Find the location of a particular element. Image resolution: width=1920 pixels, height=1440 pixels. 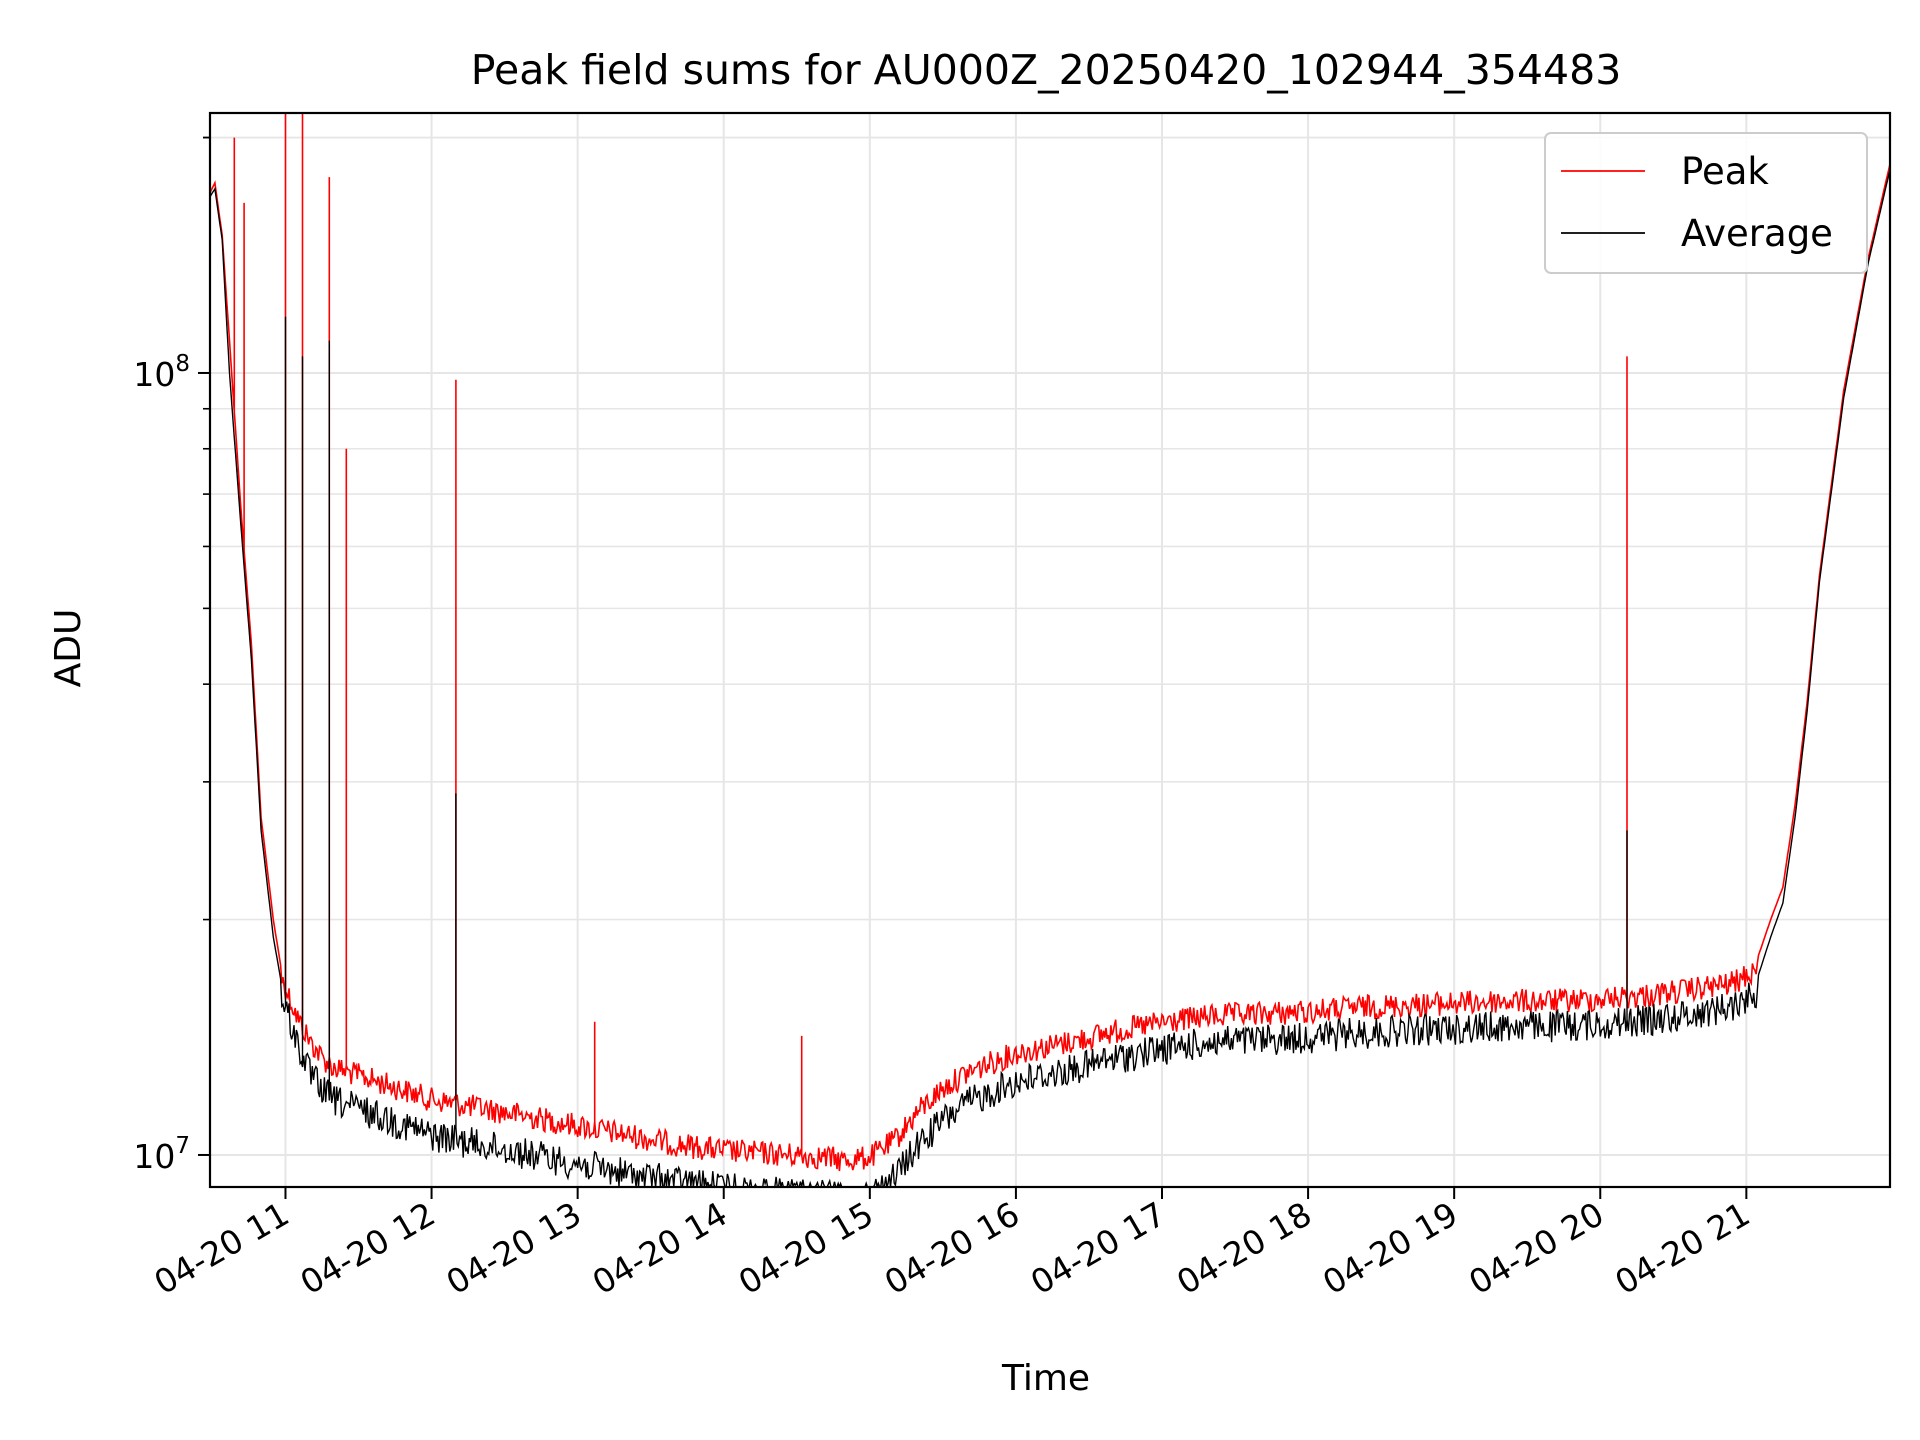

legend: Peak Average is located at coordinates (1706, 203).